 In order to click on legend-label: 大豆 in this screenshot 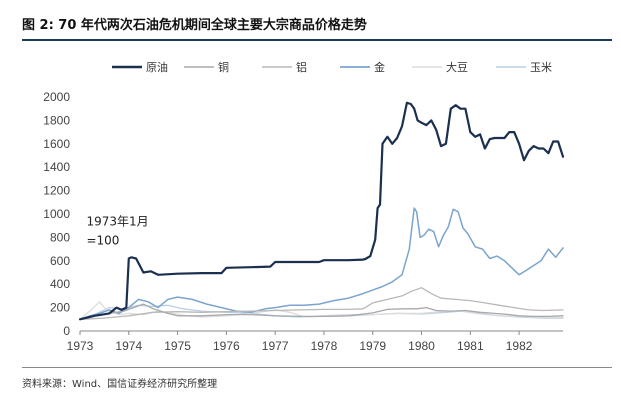, I will do `click(457, 67)`.